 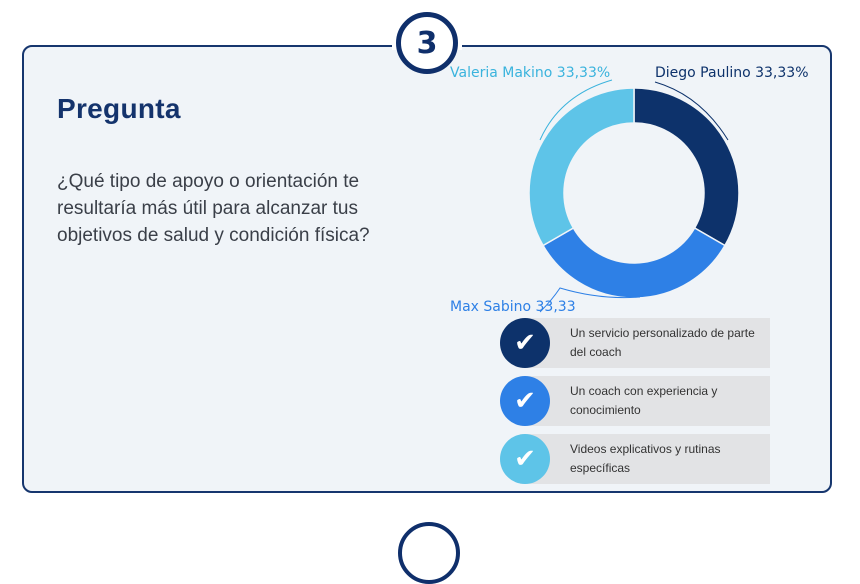 I want to click on option-2-text: Un coach con experiencia y conocimiento, so click(x=644, y=400).